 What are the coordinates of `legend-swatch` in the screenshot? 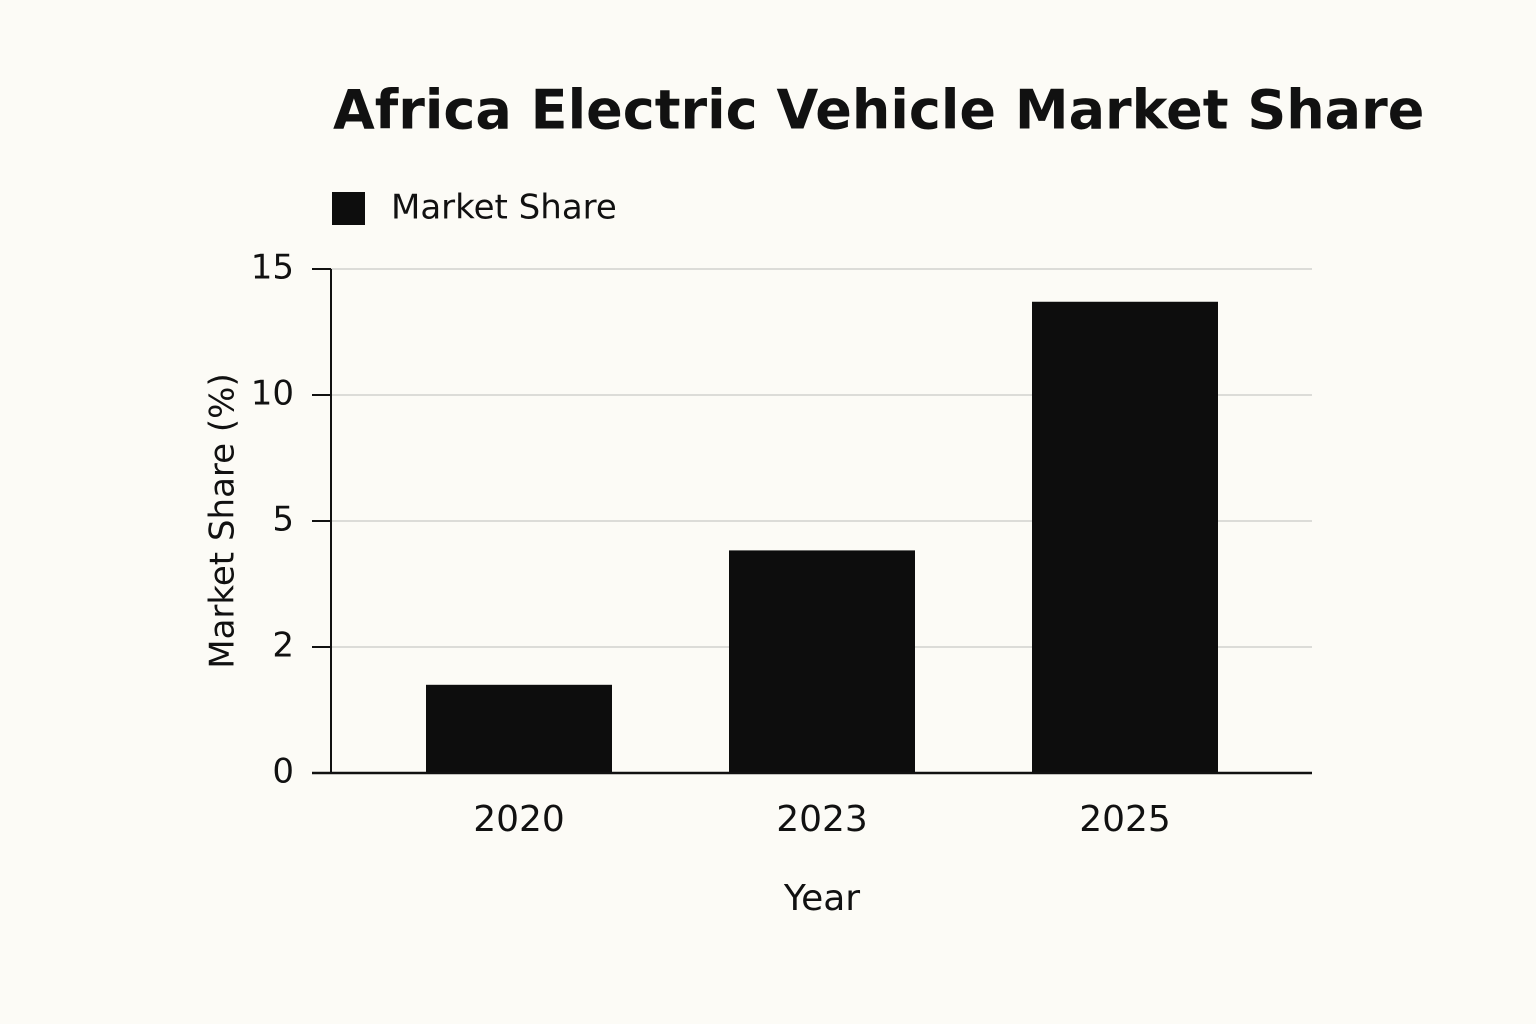 It's located at (348, 208).